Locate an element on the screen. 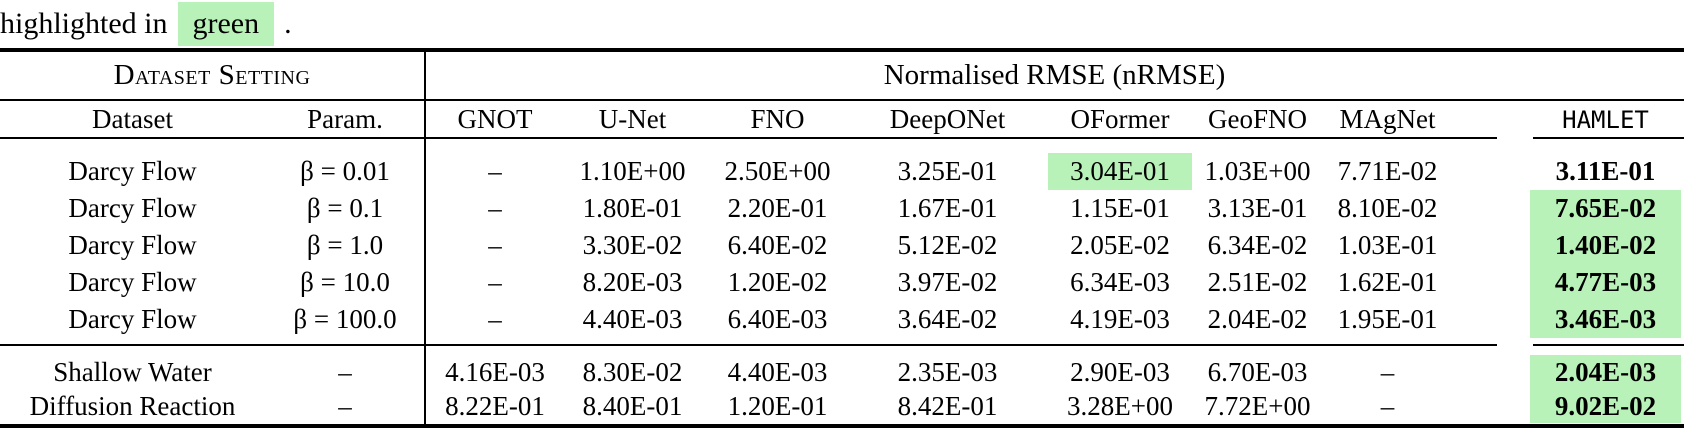  group-header-nrmse: Normalised RMSE (nRMSE) is located at coordinates (1054, 74).